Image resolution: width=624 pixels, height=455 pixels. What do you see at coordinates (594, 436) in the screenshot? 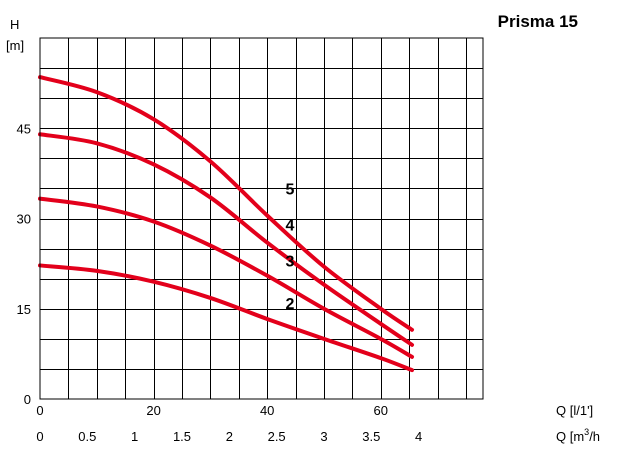
I see `x2-axis-label-tail: /h` at bounding box center [594, 436].